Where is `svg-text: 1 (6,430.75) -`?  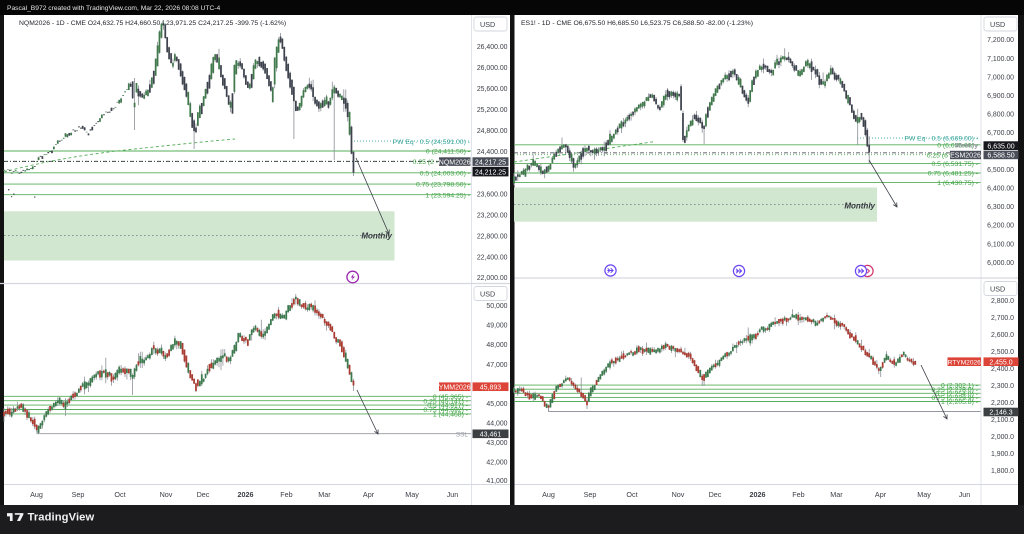
svg-text: 1 (6,430.75) - is located at coordinates (957, 183).